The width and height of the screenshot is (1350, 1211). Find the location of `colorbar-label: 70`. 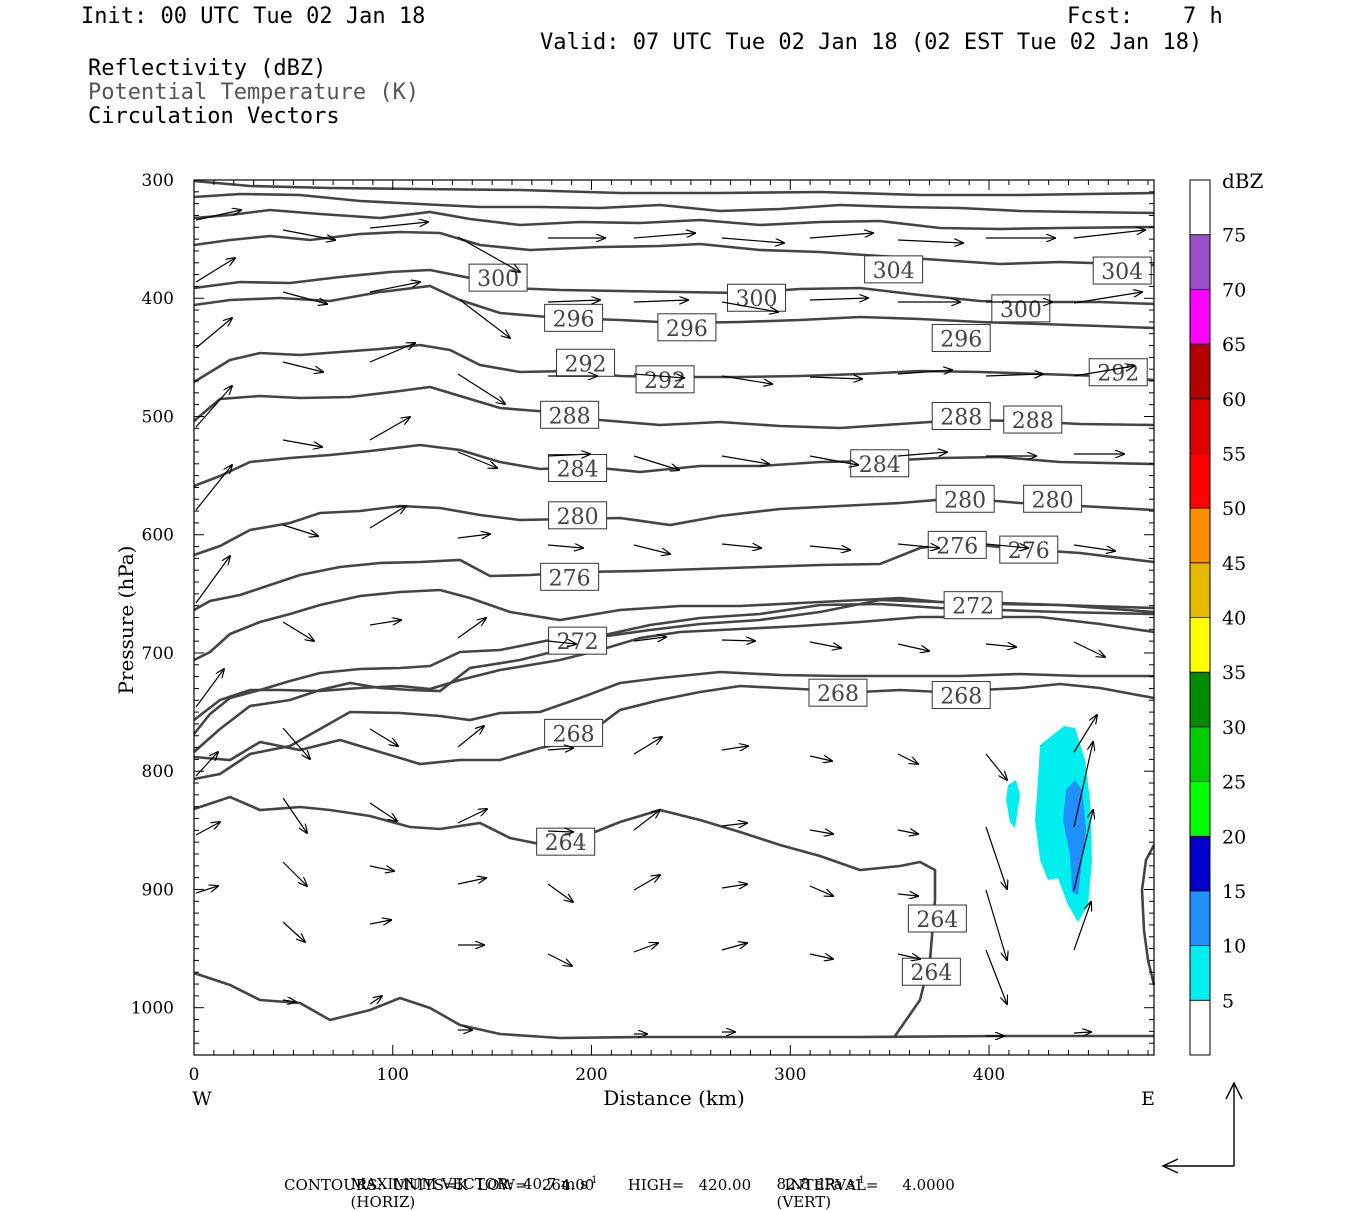

colorbar-label: 70 is located at coordinates (1234, 290).